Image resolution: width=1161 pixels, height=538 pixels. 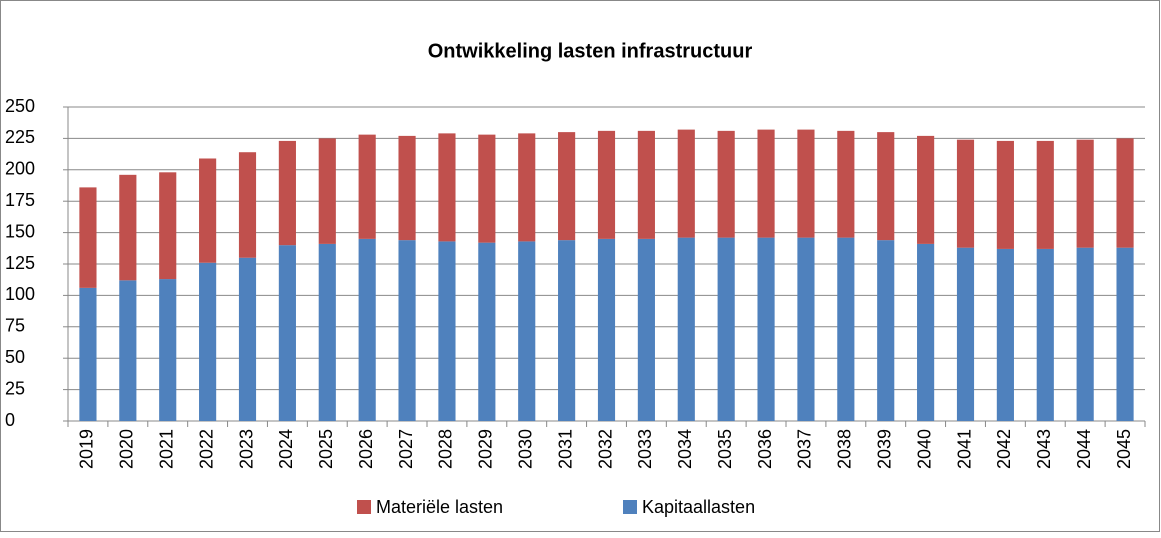 I want to click on chart-title: Ontwikkeling lasten infrastructuur, so click(x=590, y=51).